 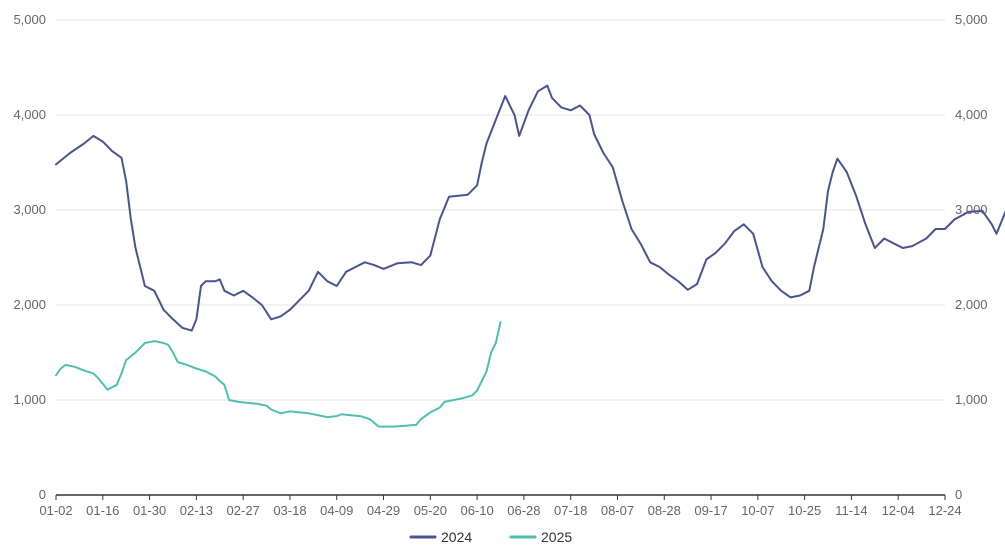 What do you see at coordinates (898, 510) in the screenshot?
I see `x-tick-label: 12-04` at bounding box center [898, 510].